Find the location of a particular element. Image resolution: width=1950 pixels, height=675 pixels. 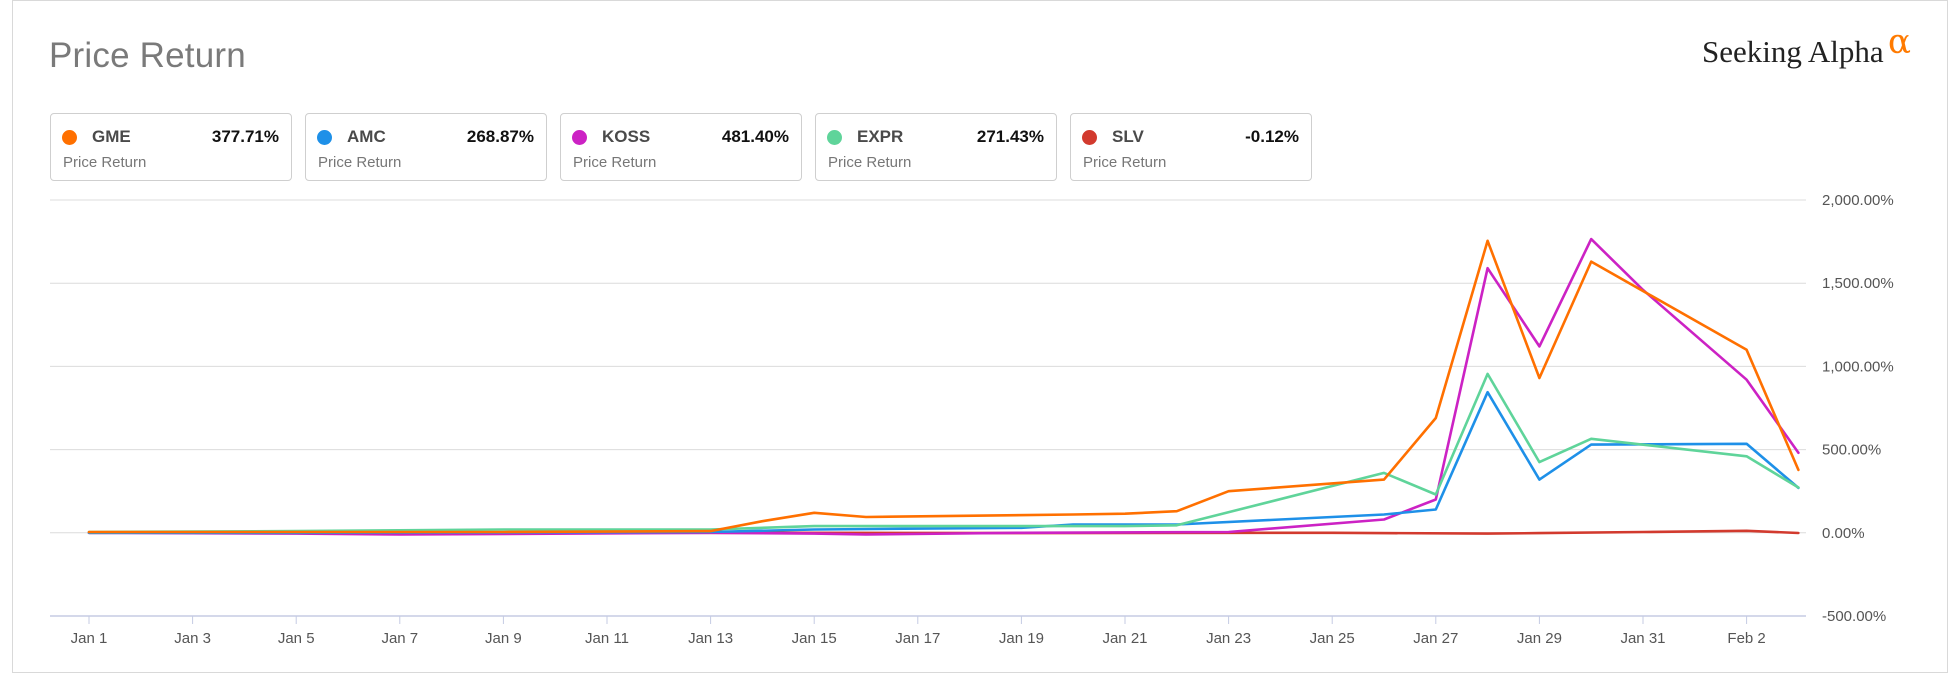

legend-card-koss: KOSS 481.40% Price Return is located at coordinates (681, 147).